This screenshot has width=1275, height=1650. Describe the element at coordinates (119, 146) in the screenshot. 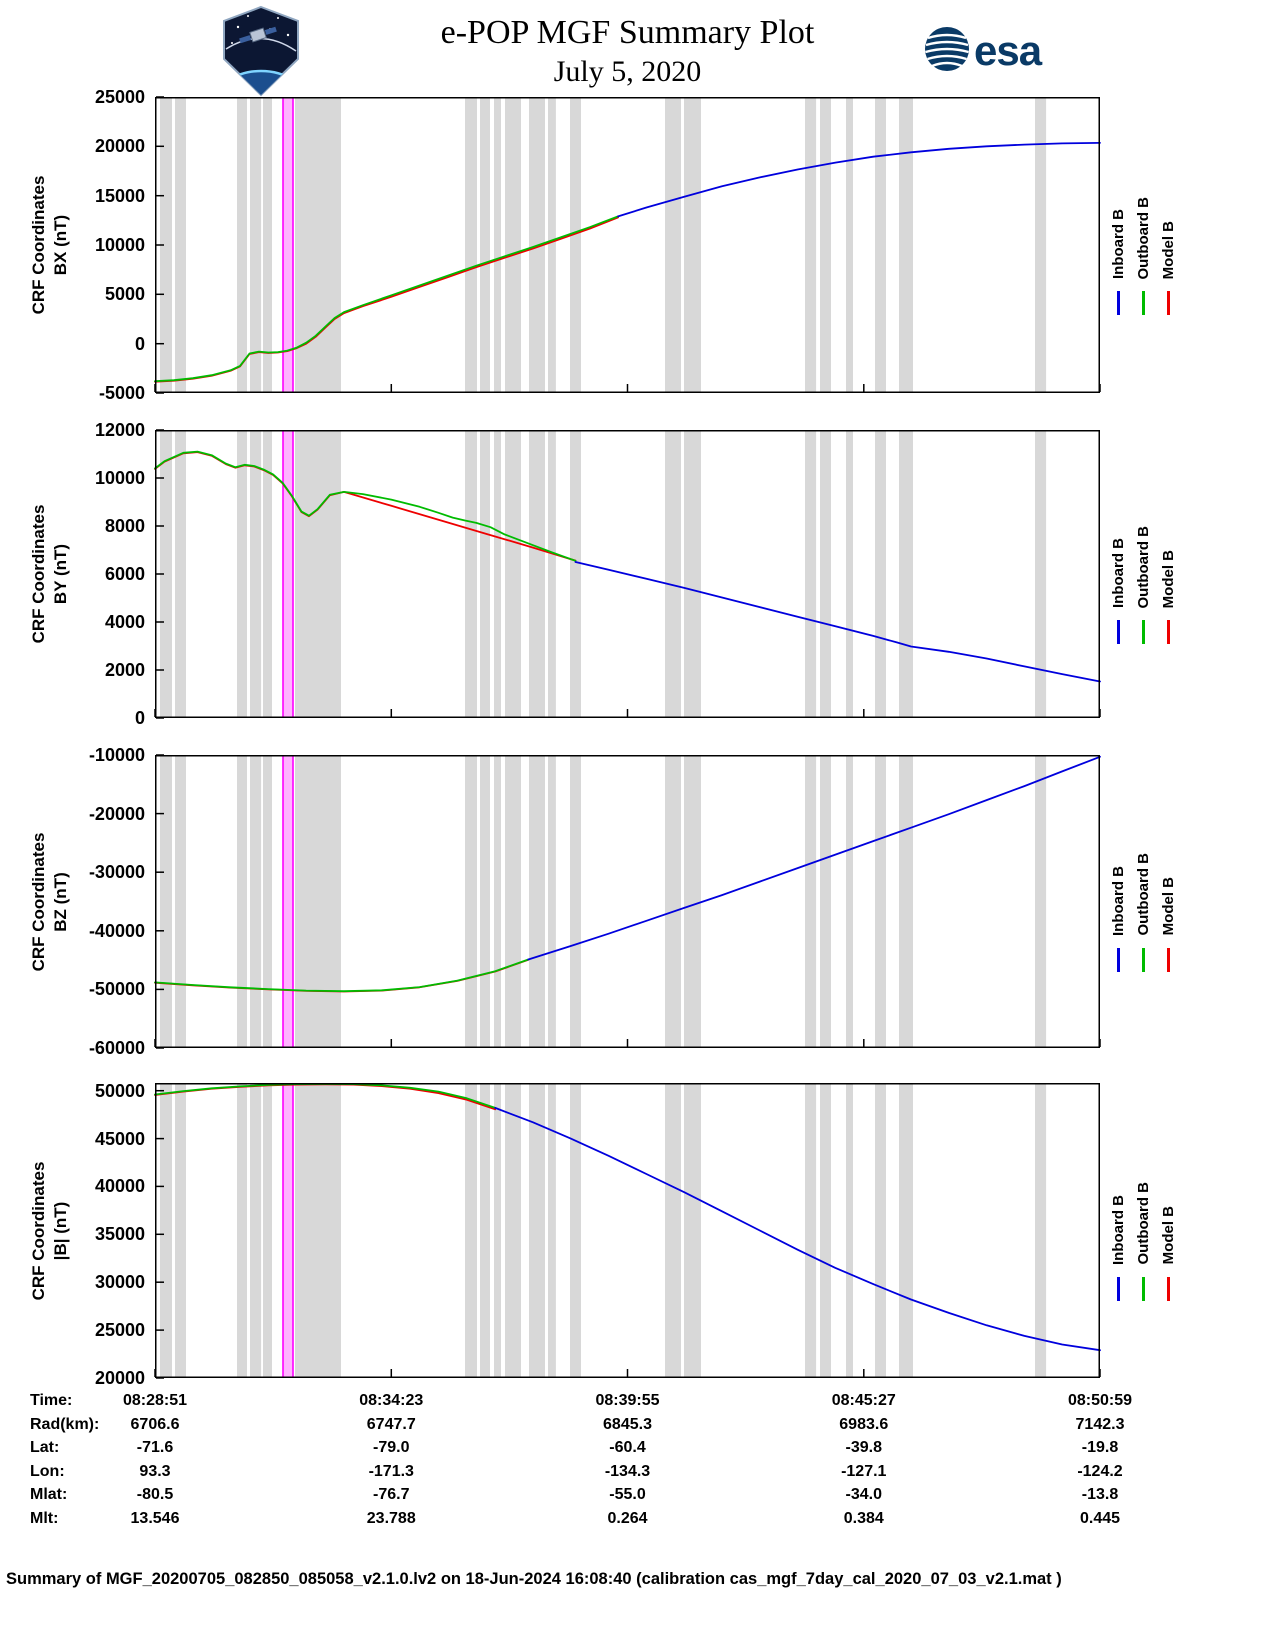

I see `y-tick-label: 20000` at that location.